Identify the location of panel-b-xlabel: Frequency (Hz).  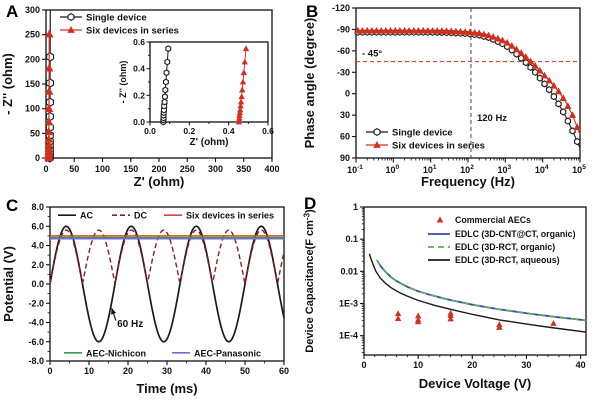
(468, 181).